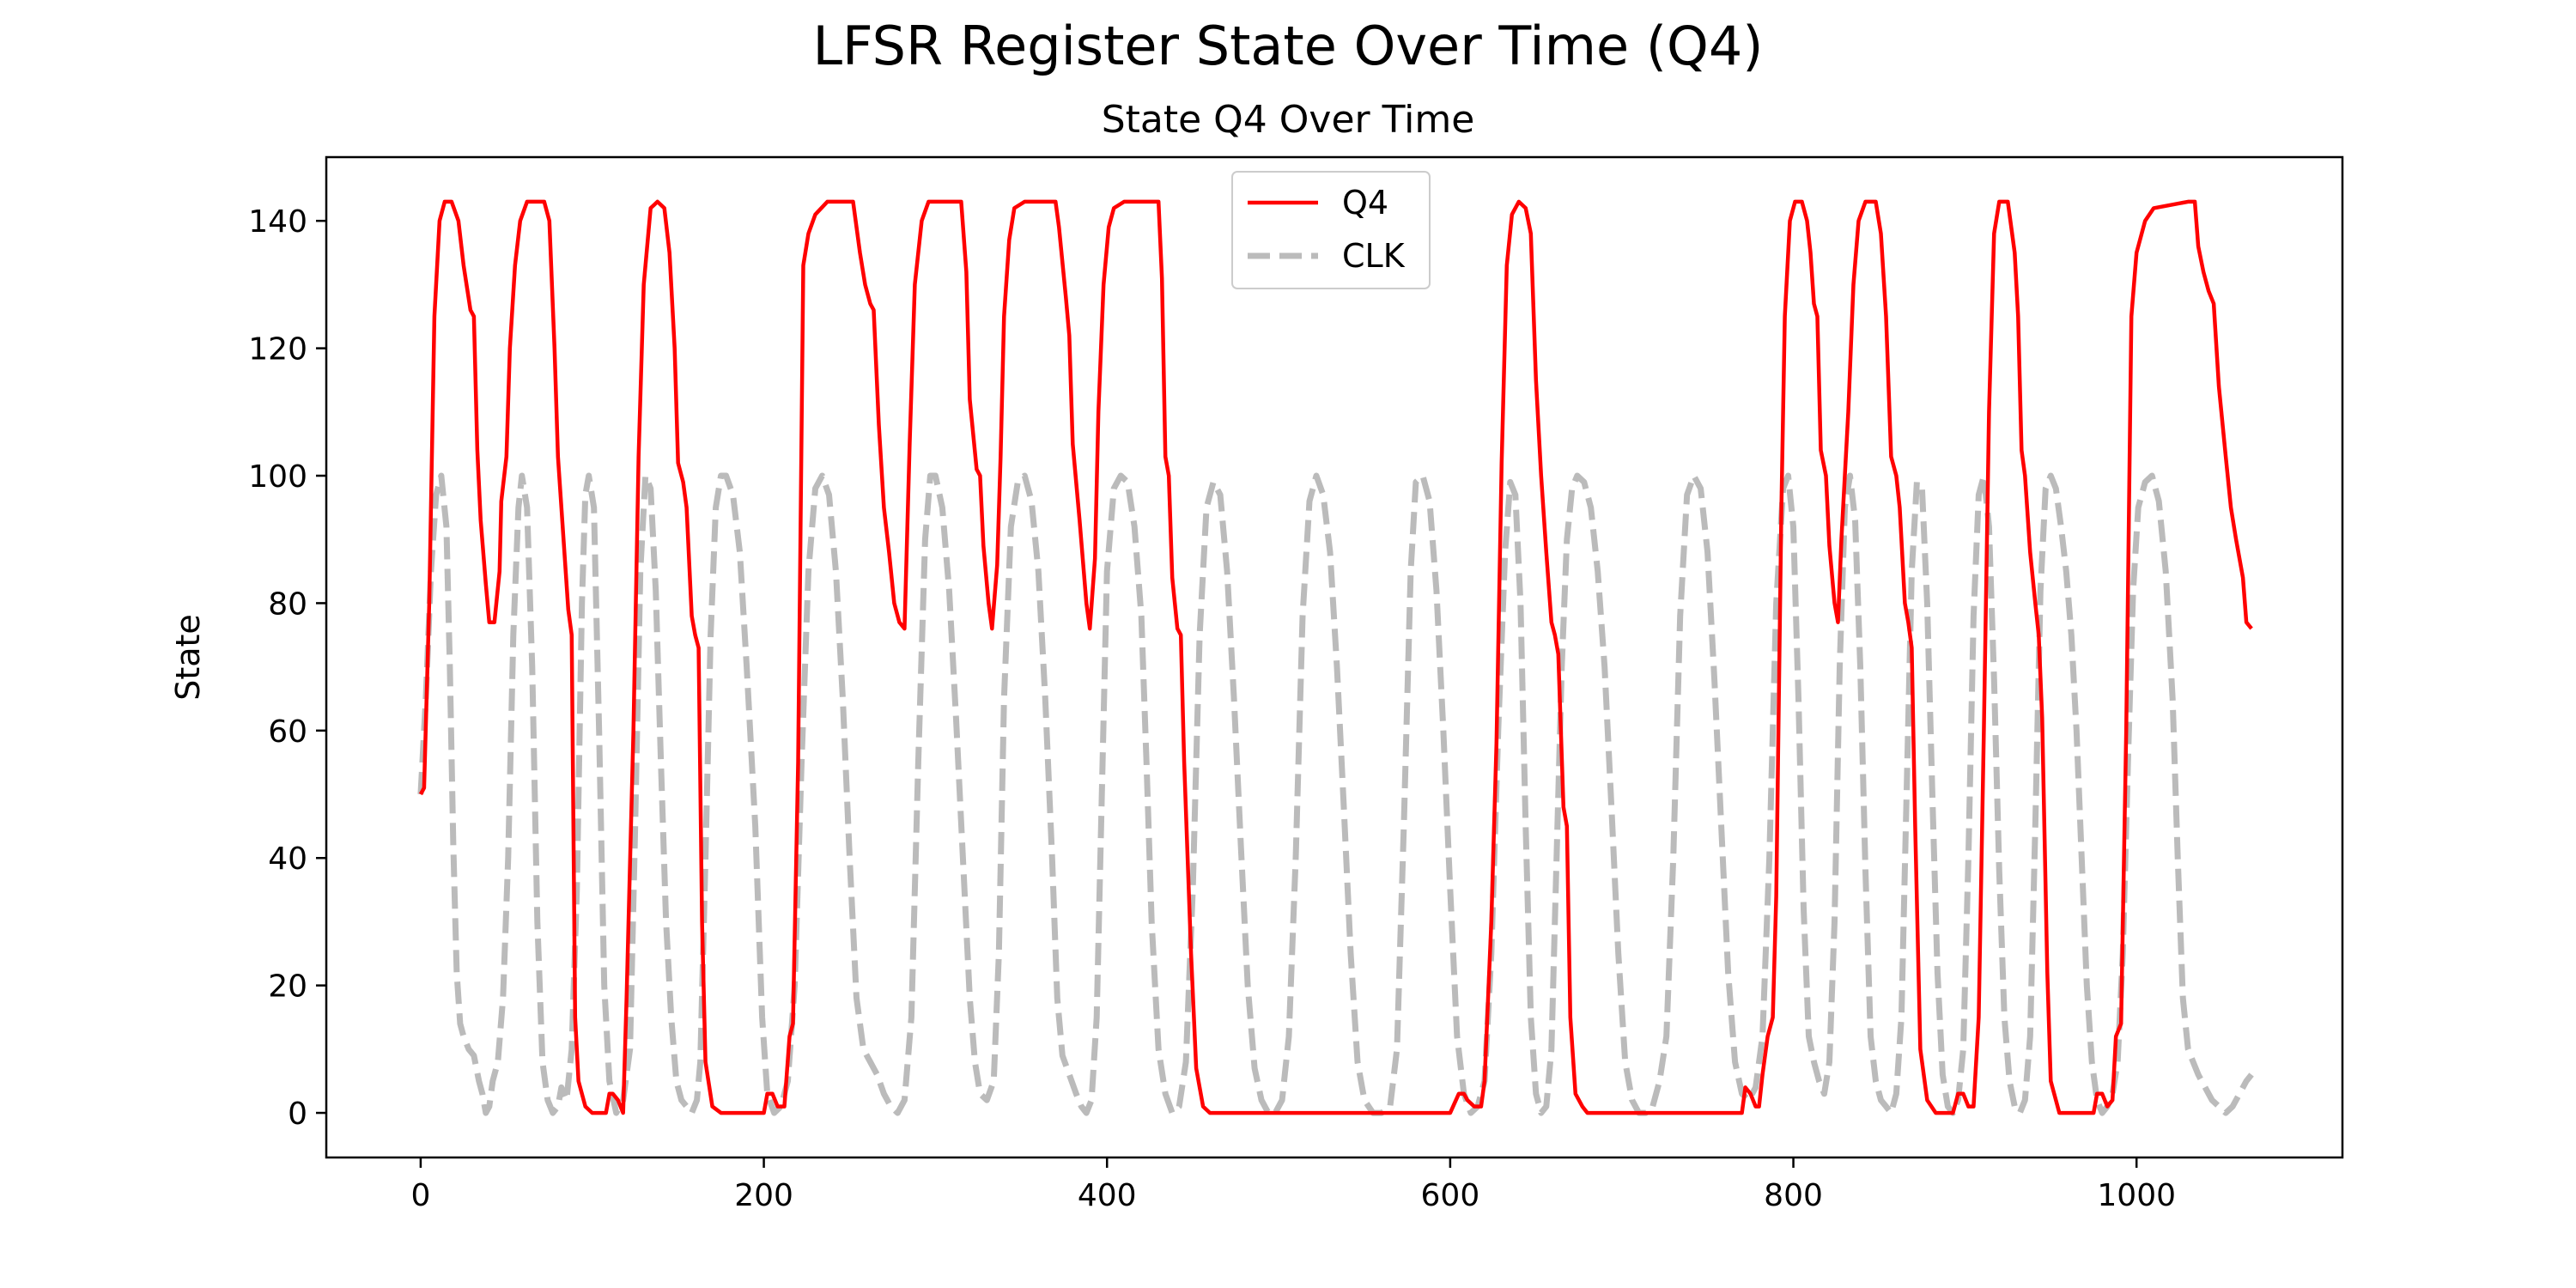 The image size is (2576, 1288). I want to click on y-tick-label: 60, so click(287, 732).